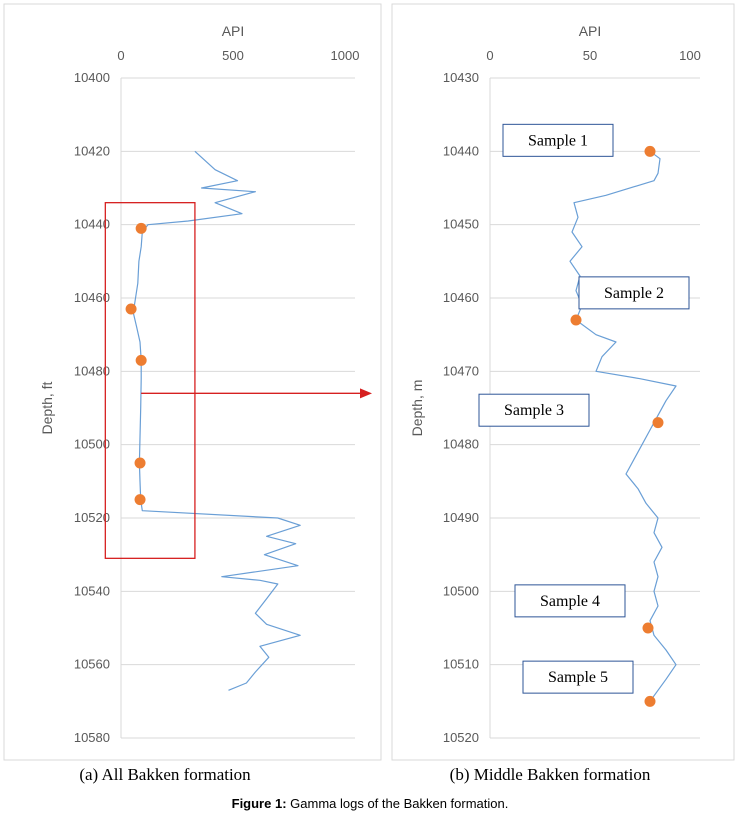 The width and height of the screenshot is (739, 823). Describe the element at coordinates (150, 380) in the screenshot. I see `highlight-box` at that location.